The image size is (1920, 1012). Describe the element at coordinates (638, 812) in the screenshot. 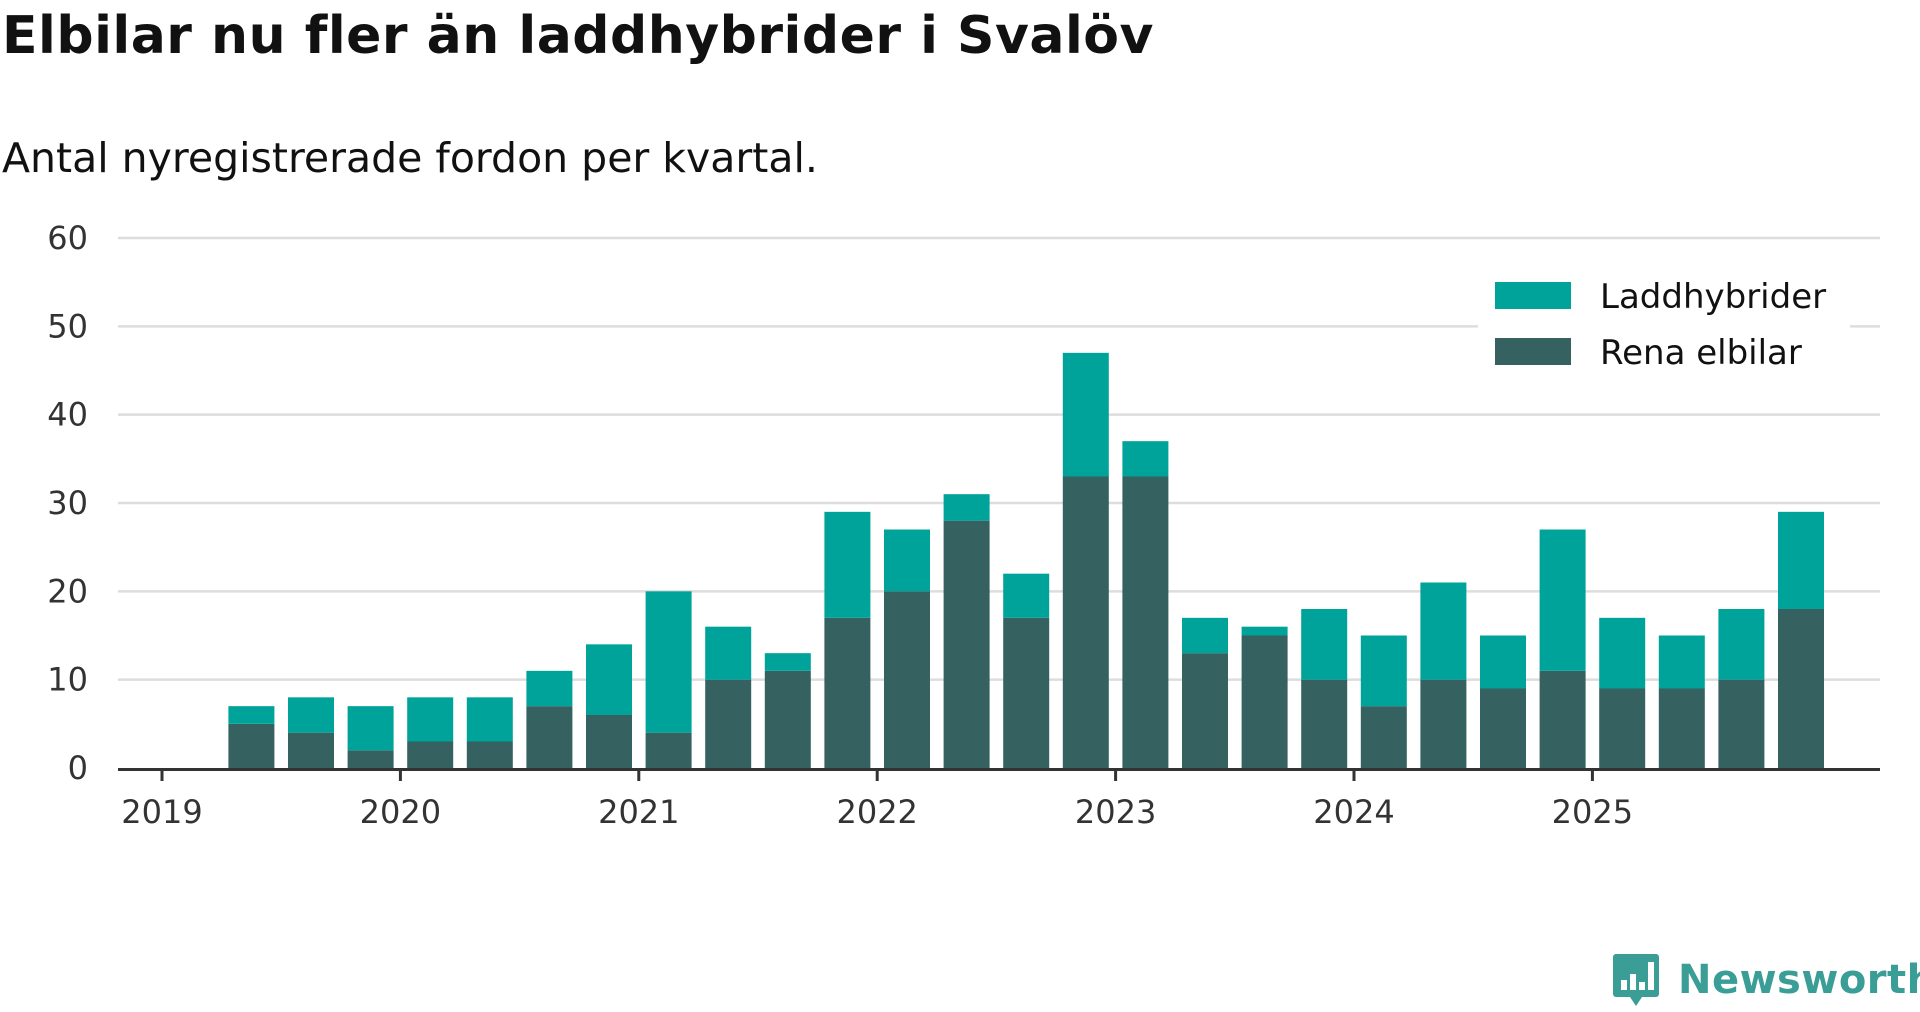

I see `x-tick-label: 2021` at that location.